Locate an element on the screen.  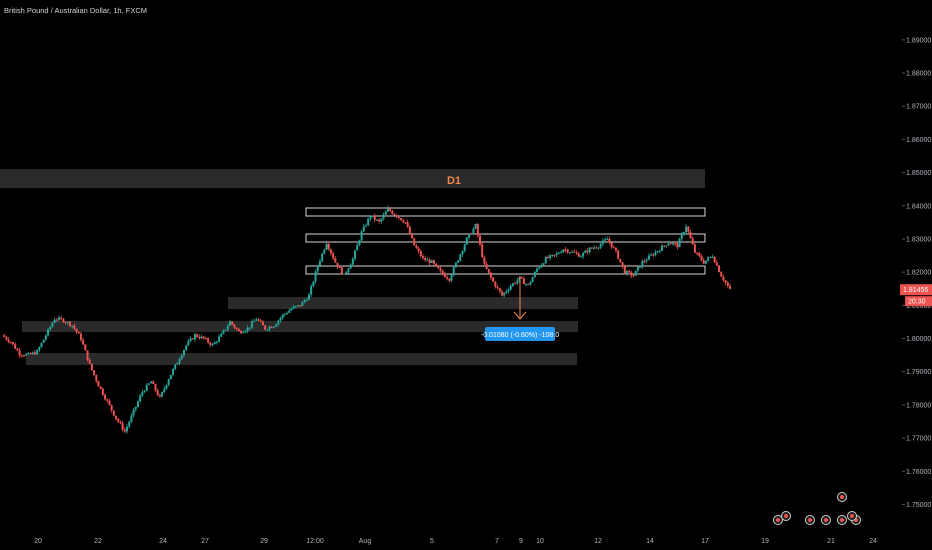
x-tick-label: 17 is located at coordinates (705, 541).